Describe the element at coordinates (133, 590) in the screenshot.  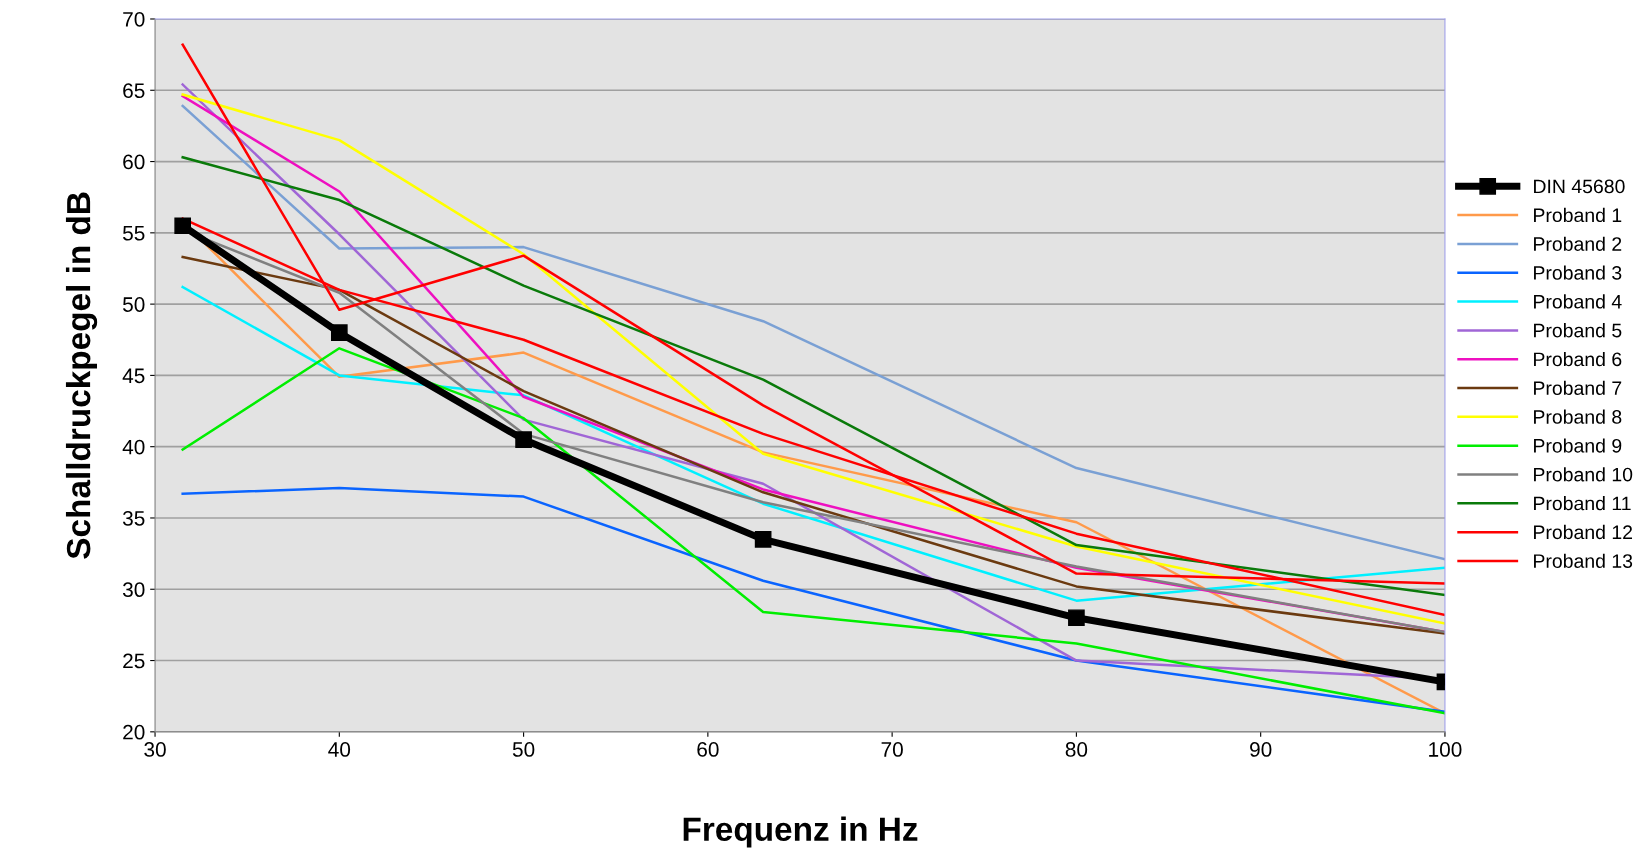
I see `y-tick-label: 30` at that location.